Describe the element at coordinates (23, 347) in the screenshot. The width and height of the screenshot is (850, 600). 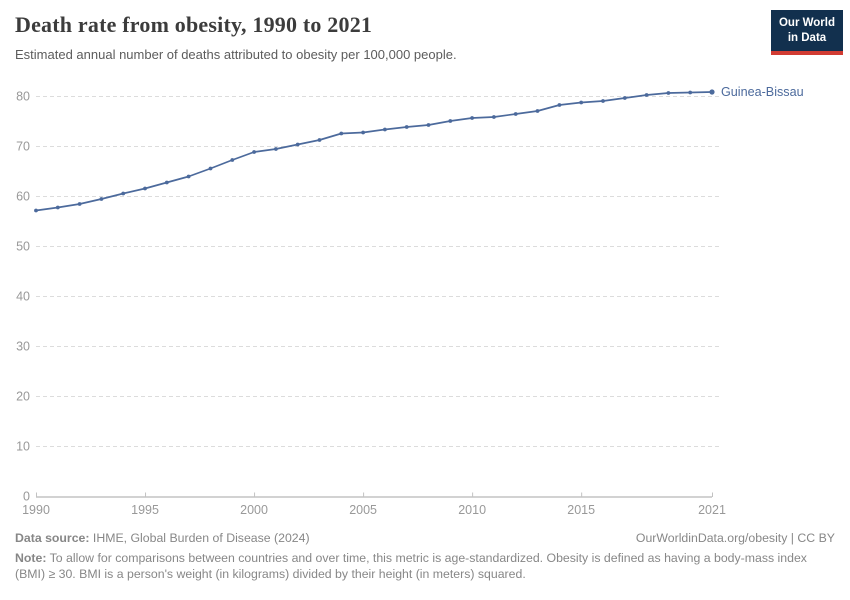
I see `y-tick-label: 30` at that location.